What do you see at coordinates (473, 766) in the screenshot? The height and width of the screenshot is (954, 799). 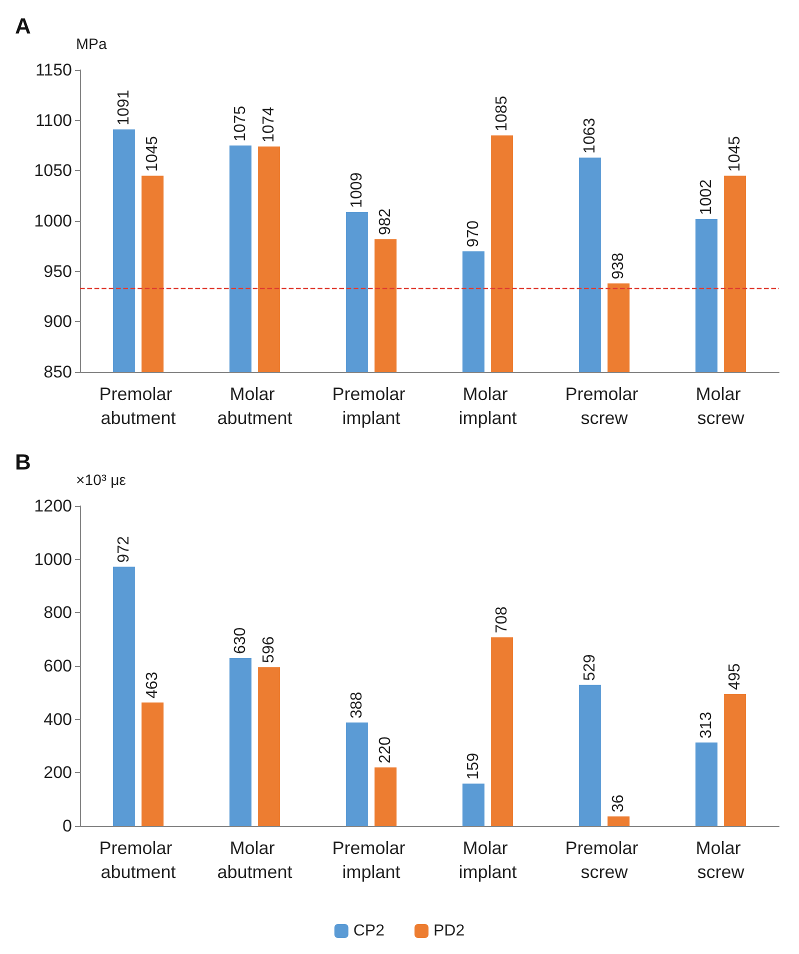 I see `data-label: 159` at bounding box center [473, 766].